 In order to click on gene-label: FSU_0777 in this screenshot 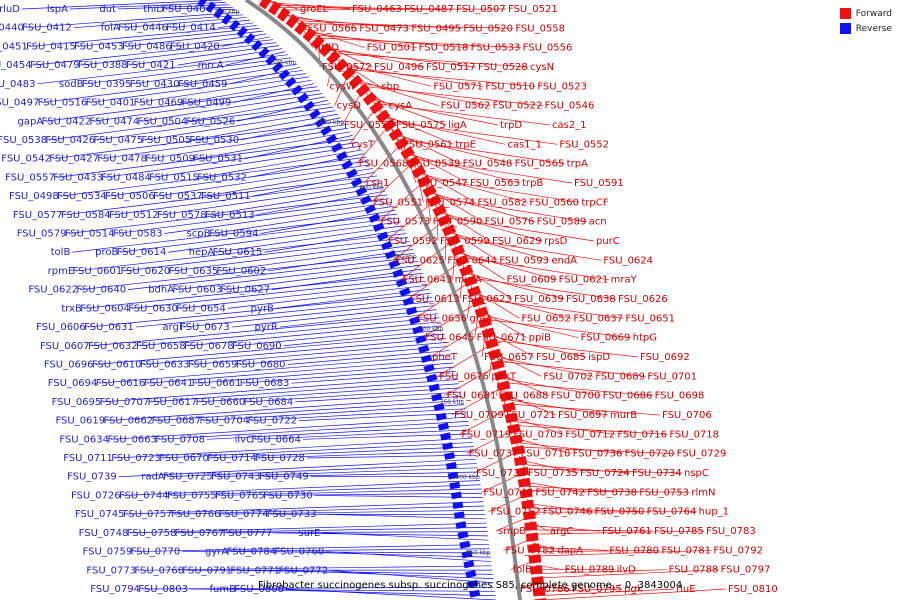, I will do `click(248, 533)`.